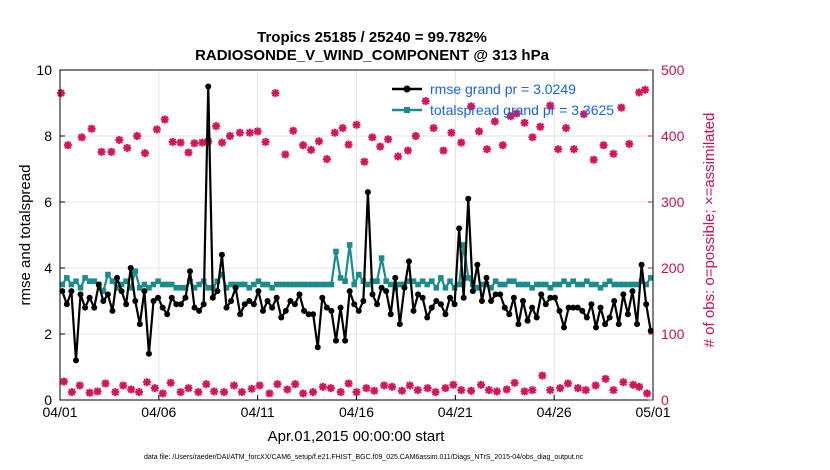 The width and height of the screenshot is (830, 470). What do you see at coordinates (673, 70) in the screenshot?
I see `y-right-tick-label: 500` at bounding box center [673, 70].